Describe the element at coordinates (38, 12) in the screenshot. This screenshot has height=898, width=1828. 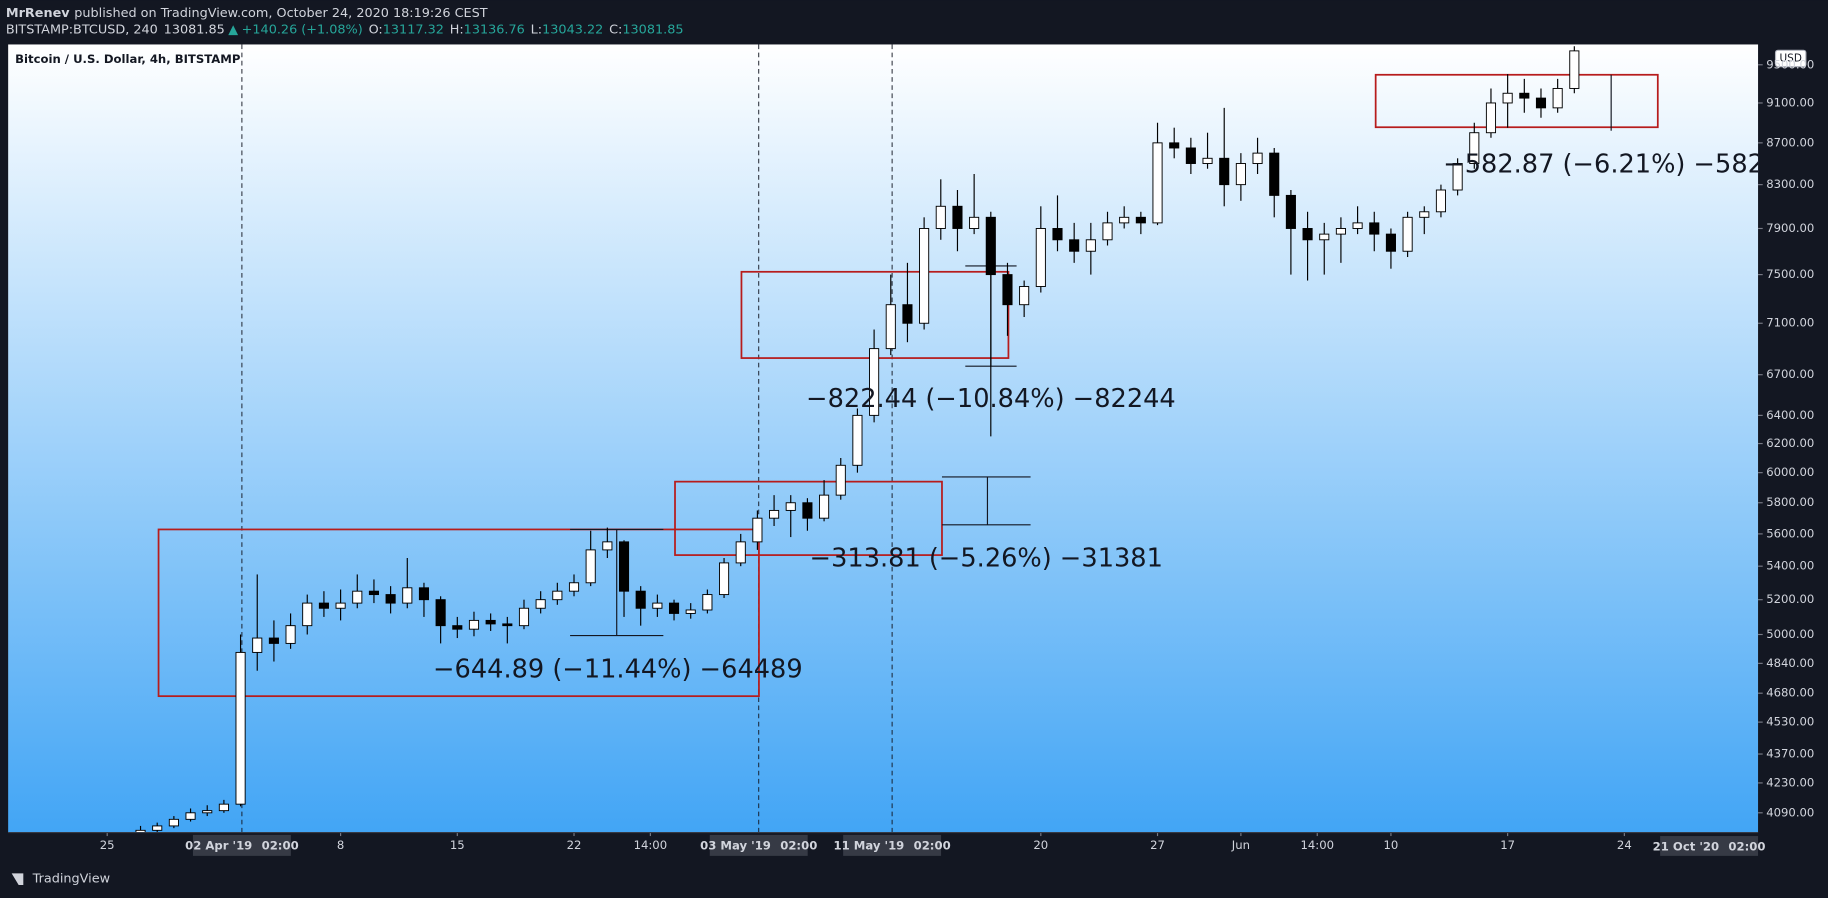
I see `author: MrRenev` at that location.